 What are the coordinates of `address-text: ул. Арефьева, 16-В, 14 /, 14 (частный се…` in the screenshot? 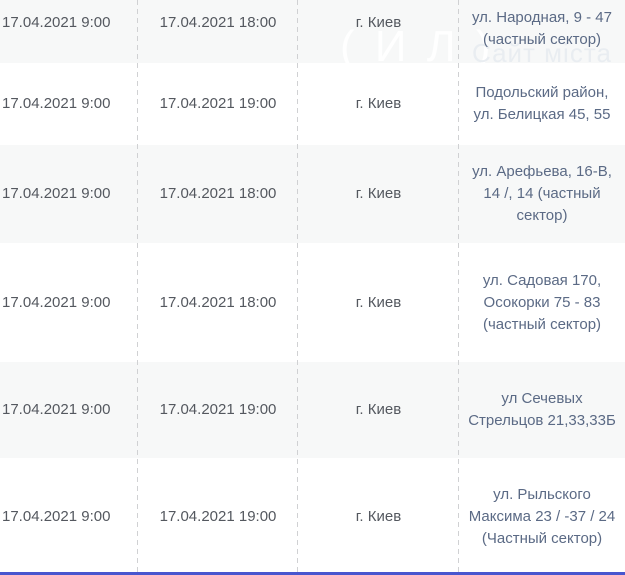 It's located at (542, 193).